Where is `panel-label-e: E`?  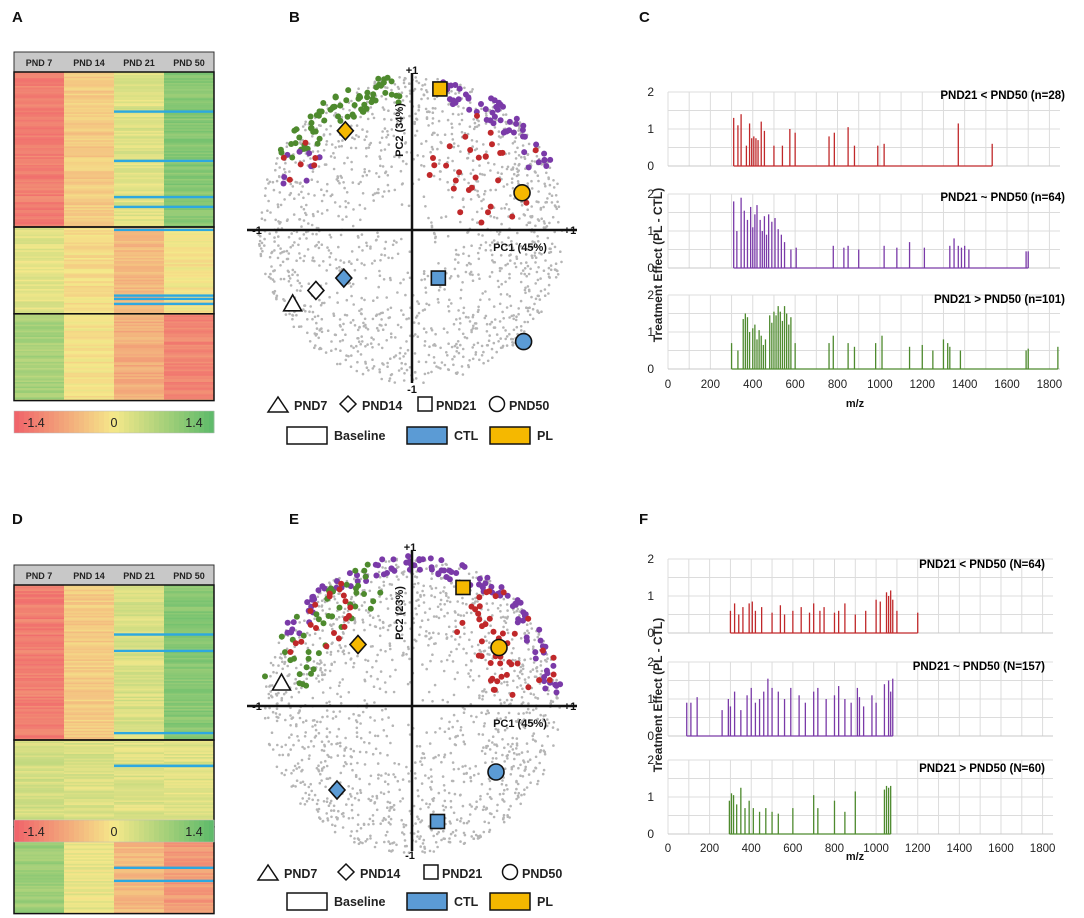 panel-label-e: E is located at coordinates (294, 519).